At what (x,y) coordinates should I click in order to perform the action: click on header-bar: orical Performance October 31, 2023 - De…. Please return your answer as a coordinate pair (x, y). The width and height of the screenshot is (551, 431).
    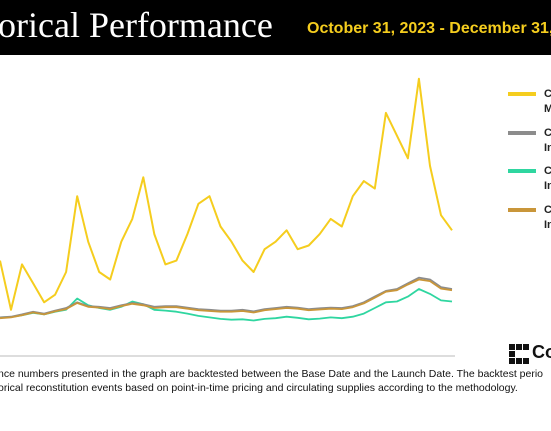
    Looking at the image, I should click on (275, 27).